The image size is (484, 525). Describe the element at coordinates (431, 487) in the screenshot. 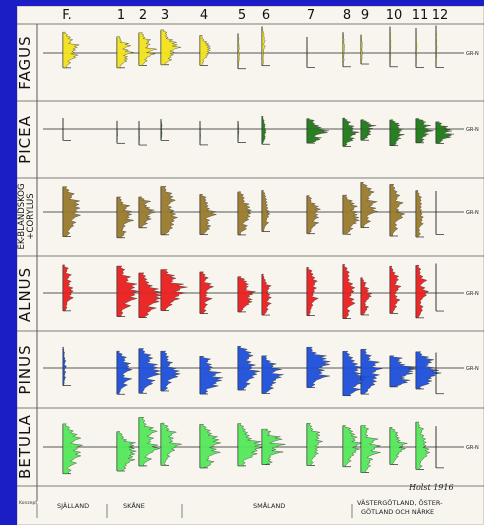

I see `signature: Holst 1916` at that location.